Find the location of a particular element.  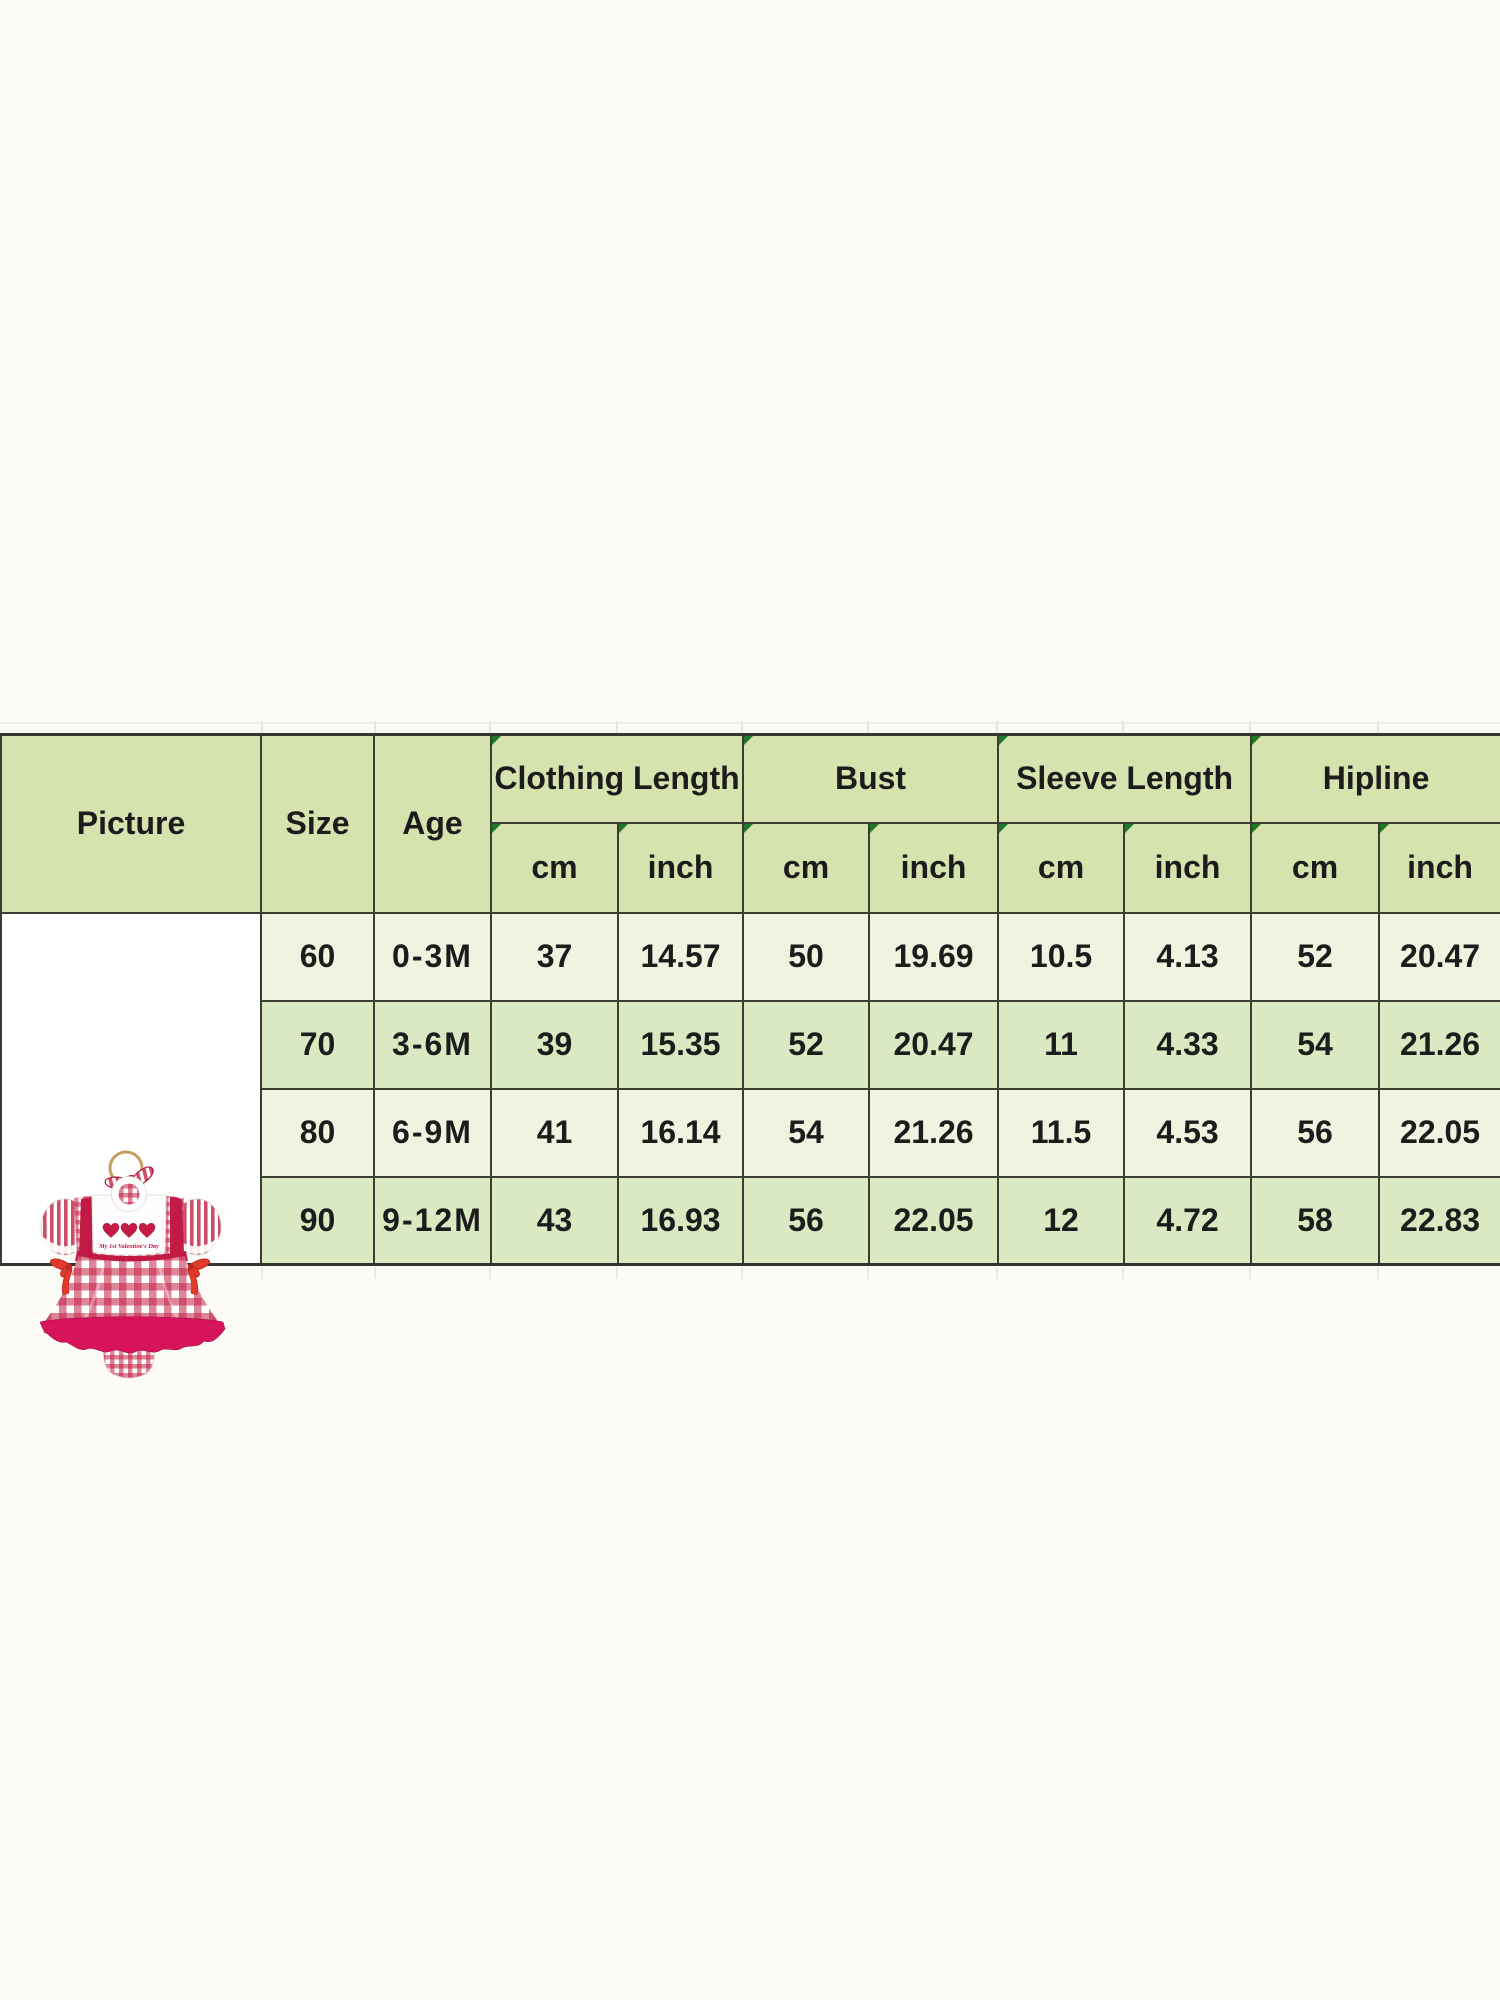

cell-value: 4.53 is located at coordinates (1188, 1132).